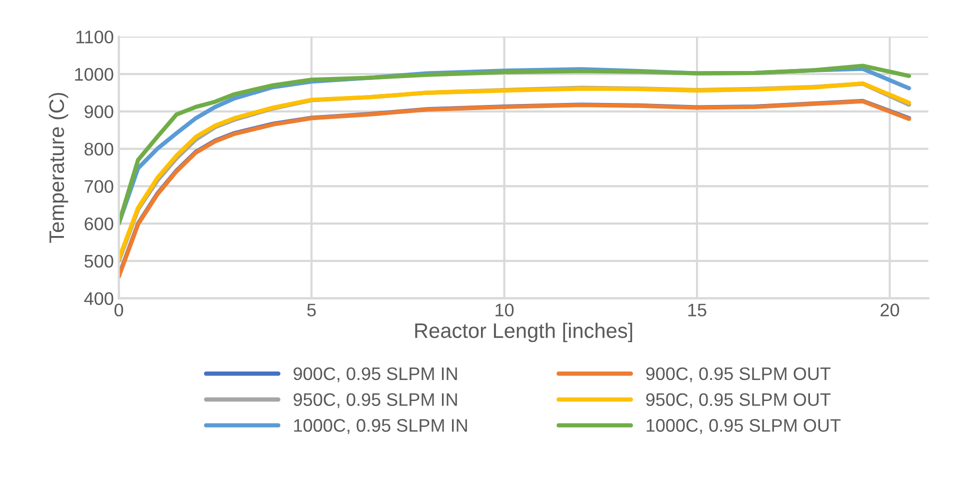 The height and width of the screenshot is (489, 958). Describe the element at coordinates (375, 400) in the screenshot. I see `legend-label: 950C, 0.95 SLPM IN` at that location.